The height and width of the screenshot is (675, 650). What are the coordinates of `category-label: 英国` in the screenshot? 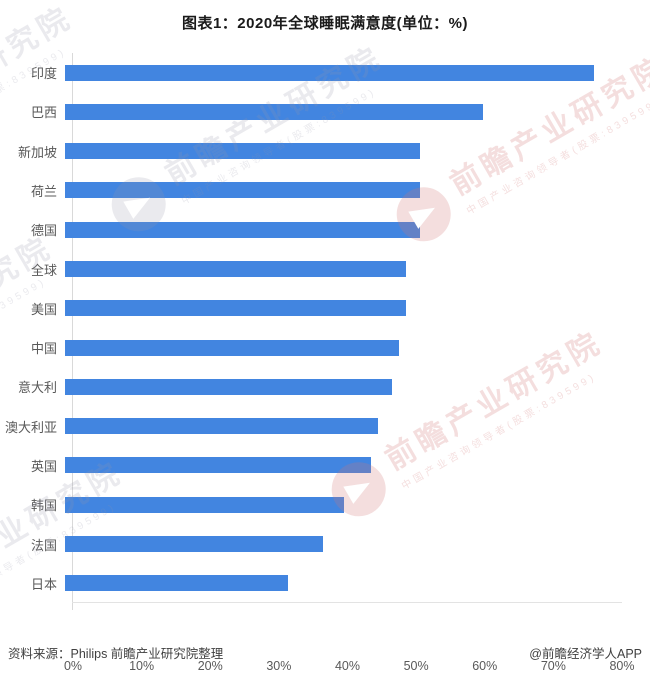 It's located at (43, 466).